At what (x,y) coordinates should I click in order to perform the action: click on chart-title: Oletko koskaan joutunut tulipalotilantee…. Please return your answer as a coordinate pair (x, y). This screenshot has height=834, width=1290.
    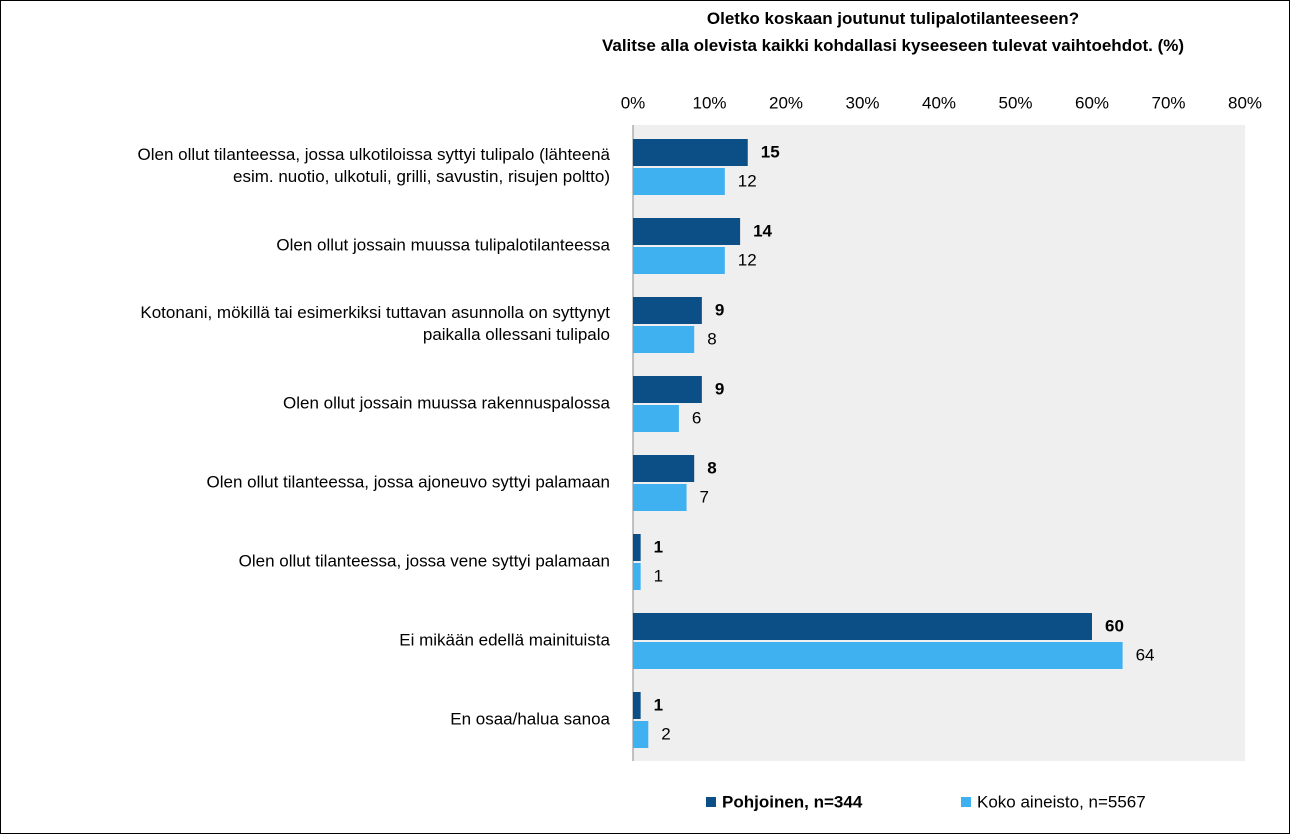
    Looking at the image, I should click on (893, 32).